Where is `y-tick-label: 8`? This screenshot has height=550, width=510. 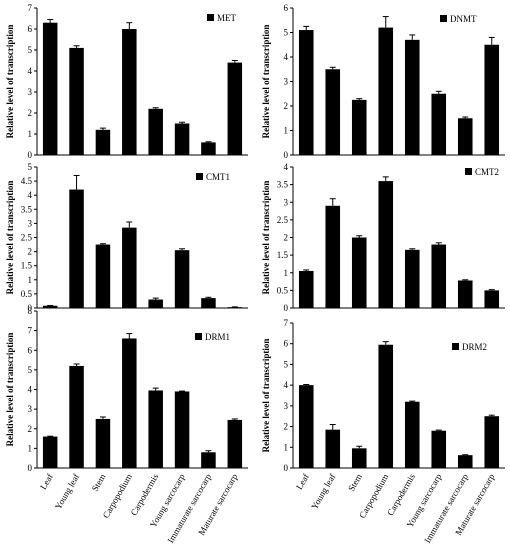
y-tick-label: 8 is located at coordinates (30, 311).